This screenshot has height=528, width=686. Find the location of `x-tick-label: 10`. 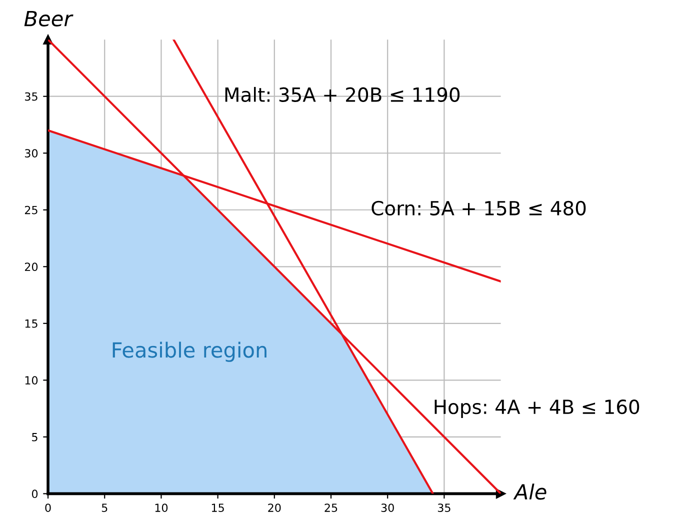

x-tick-label: 10 is located at coordinates (161, 508).